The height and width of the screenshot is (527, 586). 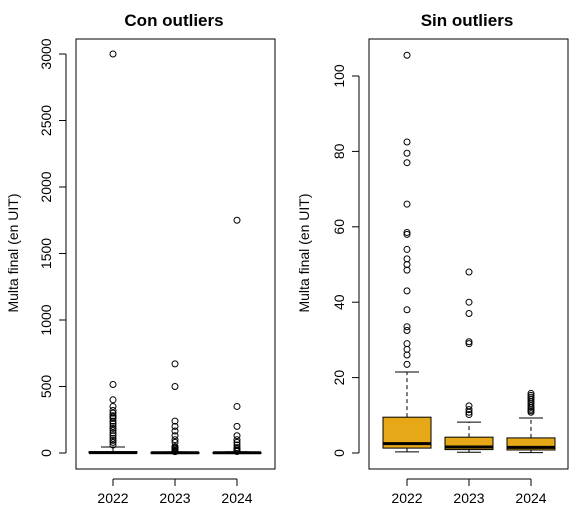 I want to click on y-tick-label: 3000, so click(x=46, y=53).